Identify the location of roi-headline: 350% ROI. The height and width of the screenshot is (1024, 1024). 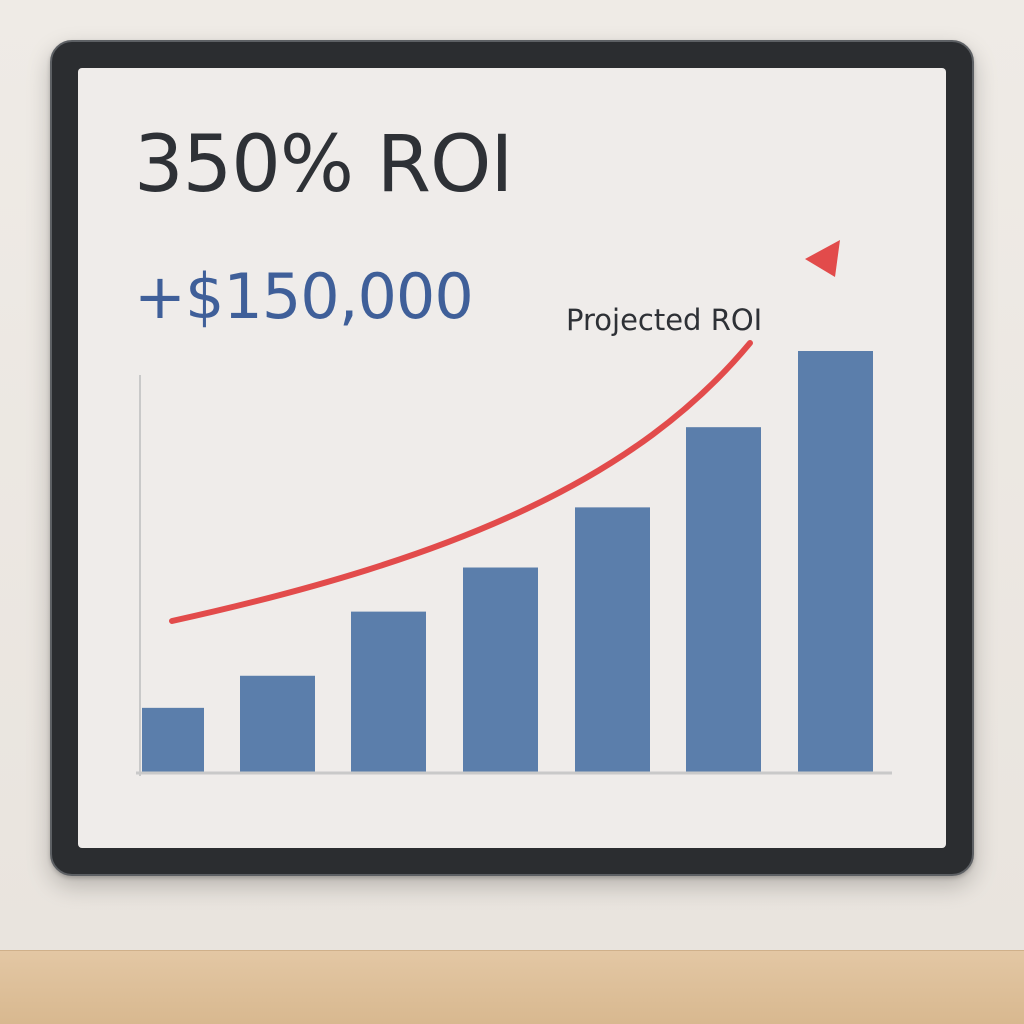
(323, 165).